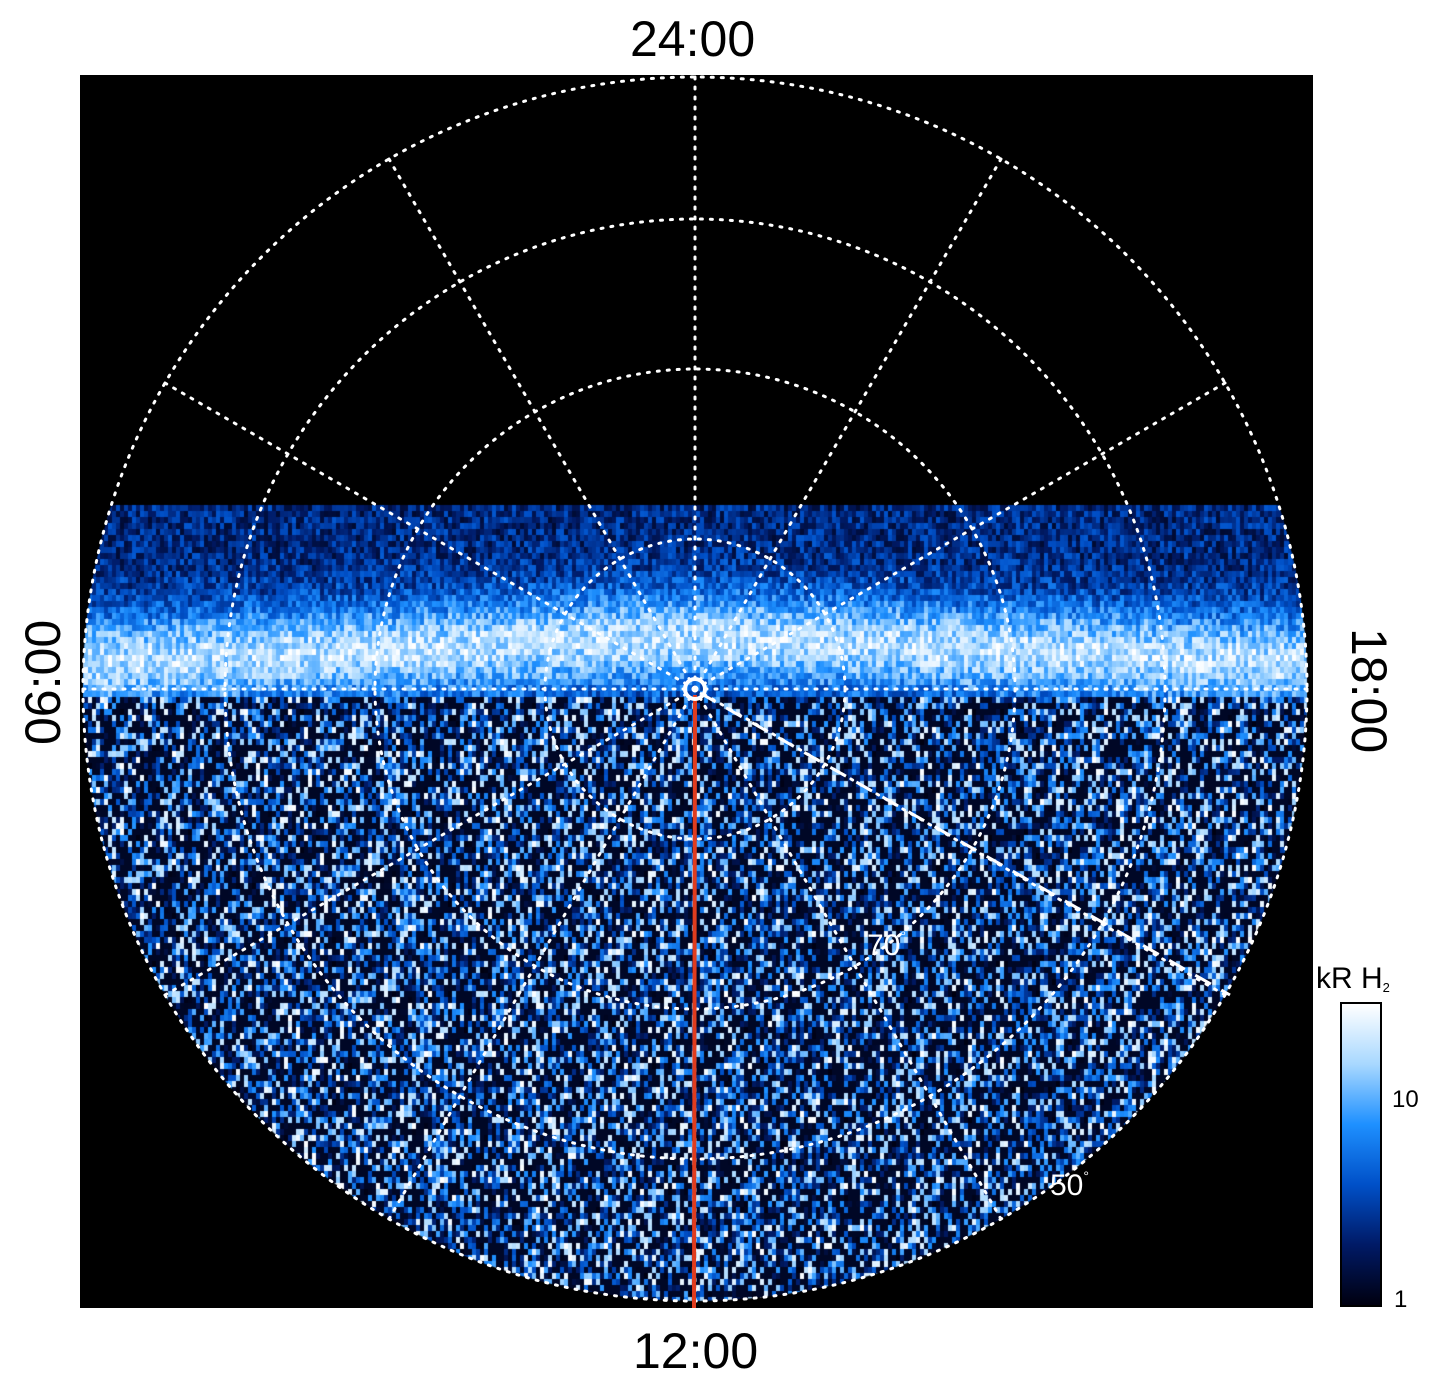 The height and width of the screenshot is (1384, 1447). Describe the element at coordinates (1361, 1154) in the screenshot. I see `colorbar` at that location.